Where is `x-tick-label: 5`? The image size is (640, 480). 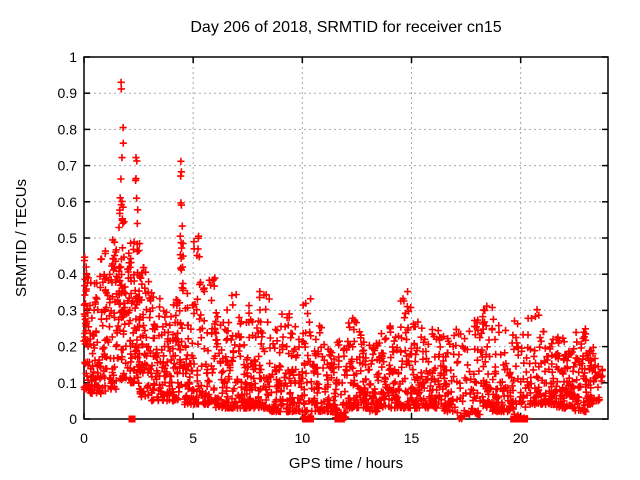 x-tick-label: 5 is located at coordinates (193, 438).